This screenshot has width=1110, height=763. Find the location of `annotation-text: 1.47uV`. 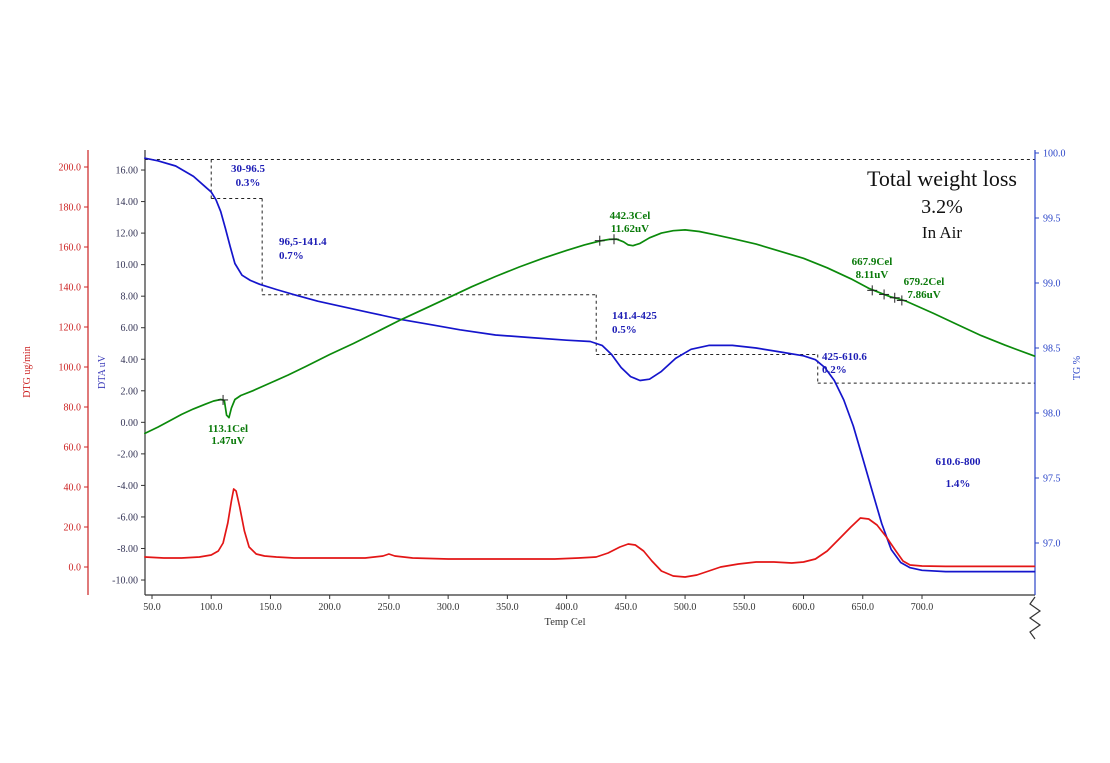

annotation-text: 1.47uV is located at coordinates (227, 441).